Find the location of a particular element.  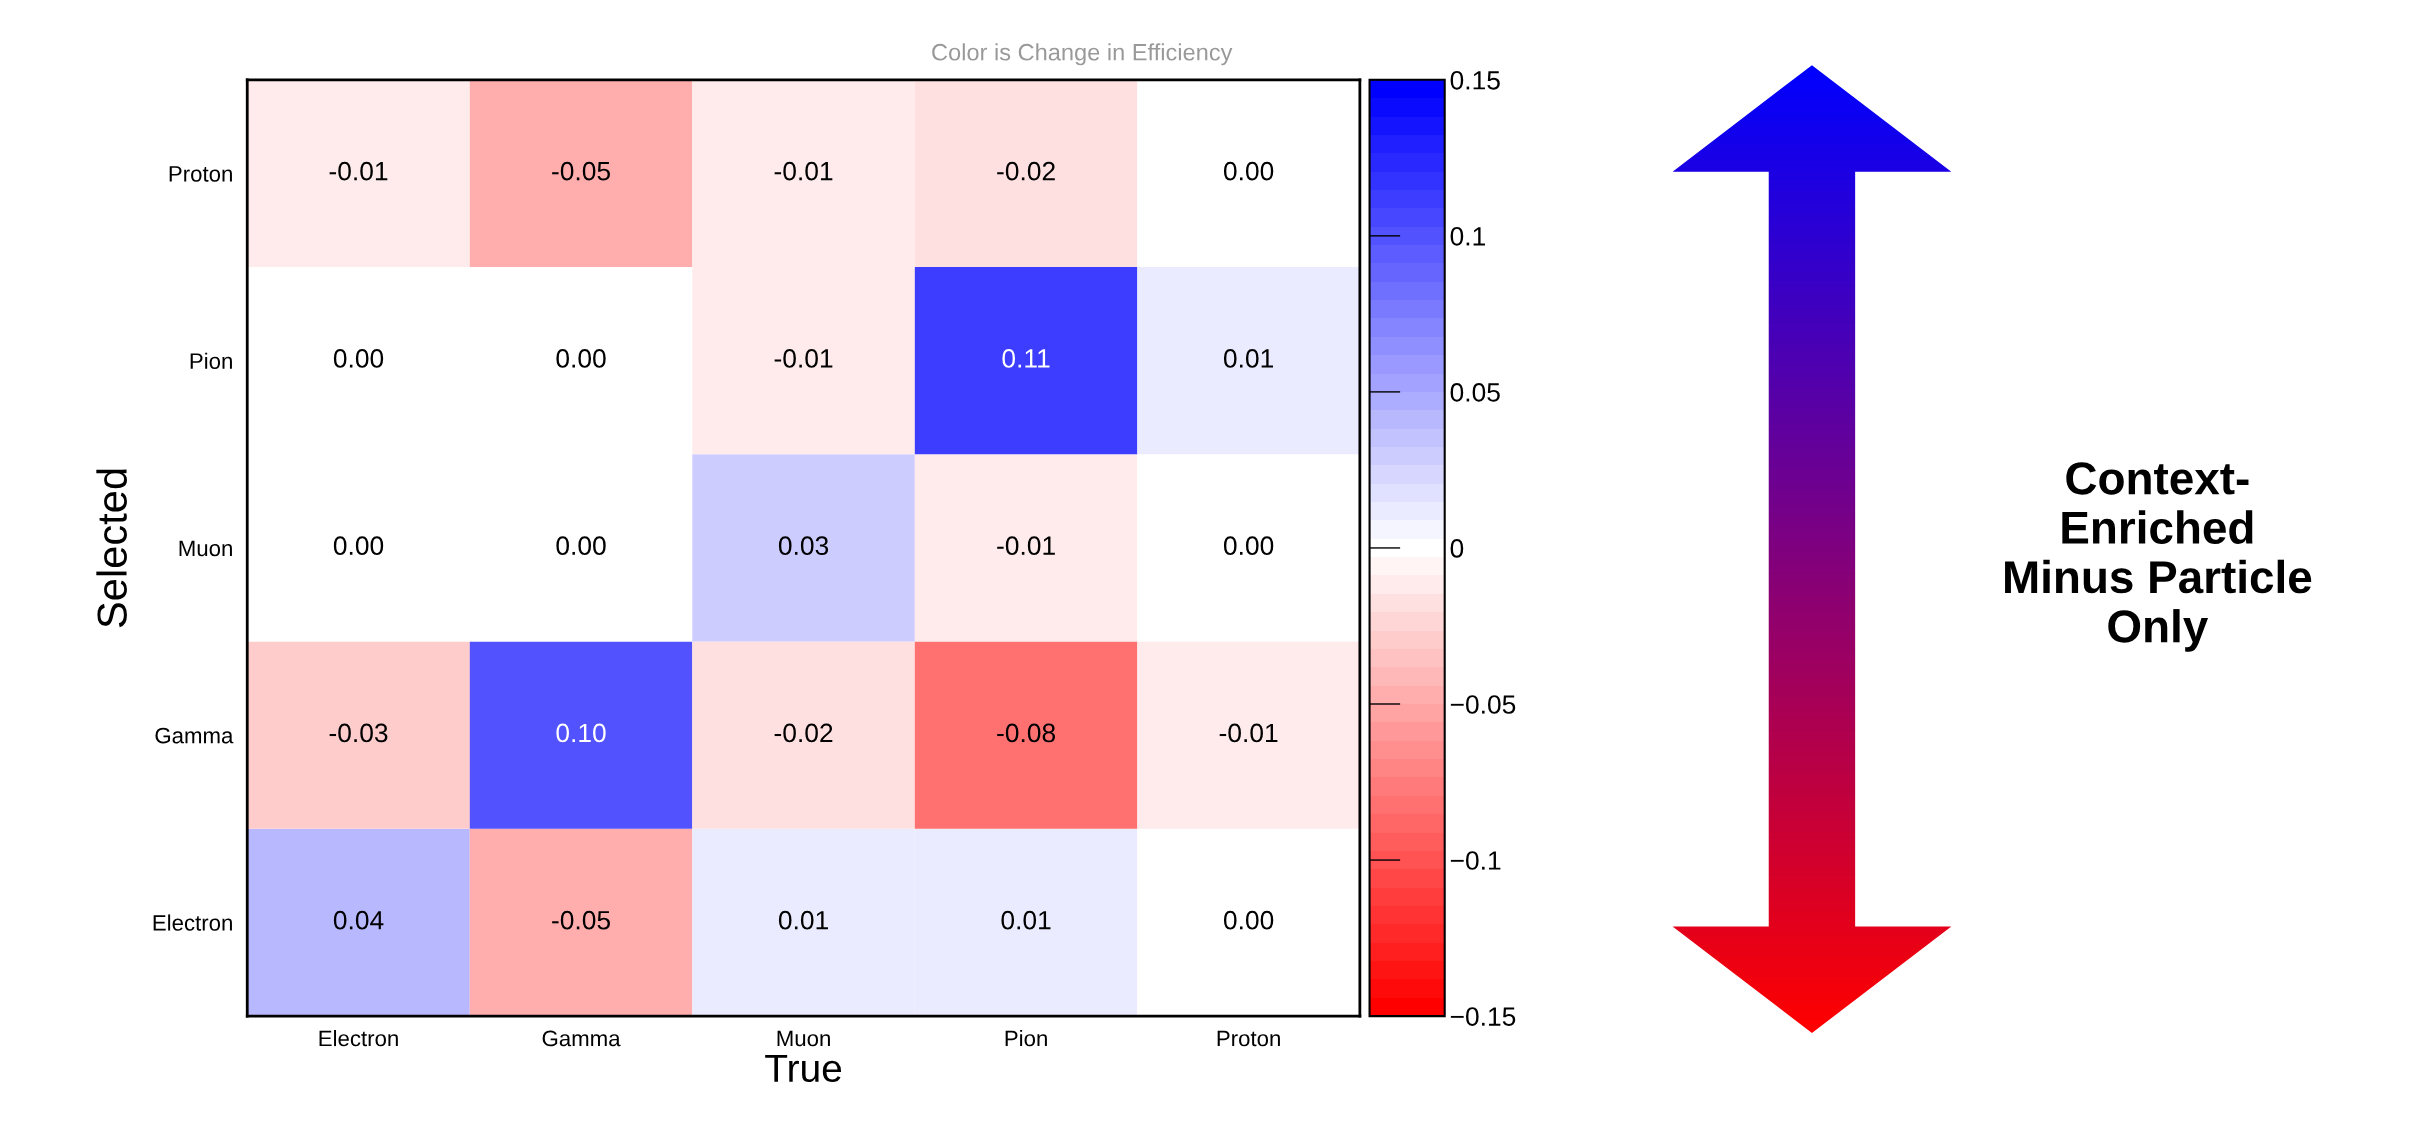

x-tick-label: Electron is located at coordinates (358, 1038).